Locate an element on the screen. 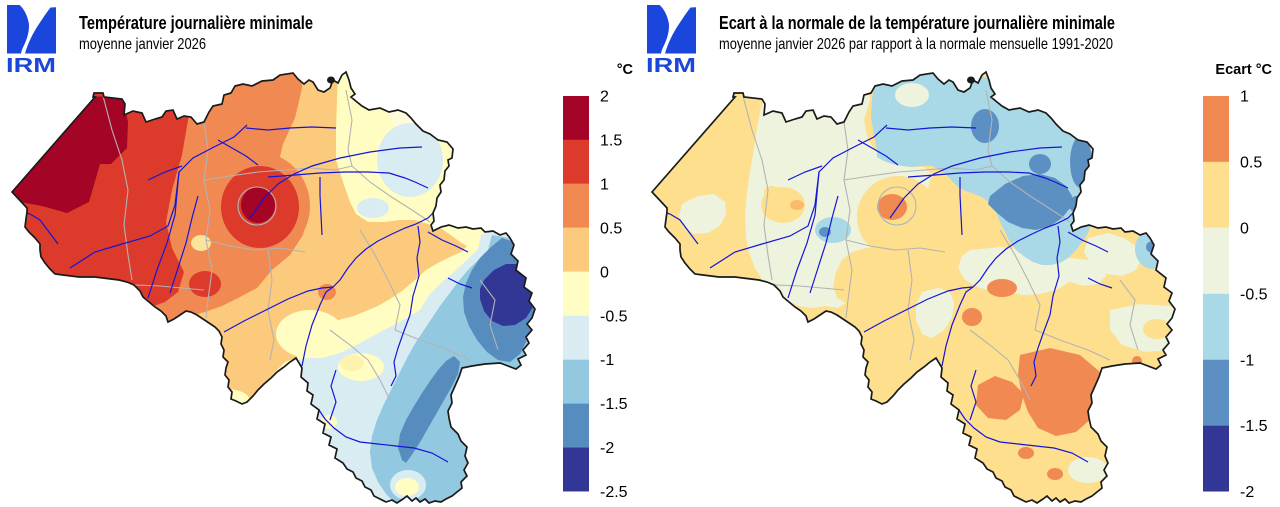 The height and width of the screenshot is (507, 1280). svg-text: 1.5 is located at coordinates (611, 141).